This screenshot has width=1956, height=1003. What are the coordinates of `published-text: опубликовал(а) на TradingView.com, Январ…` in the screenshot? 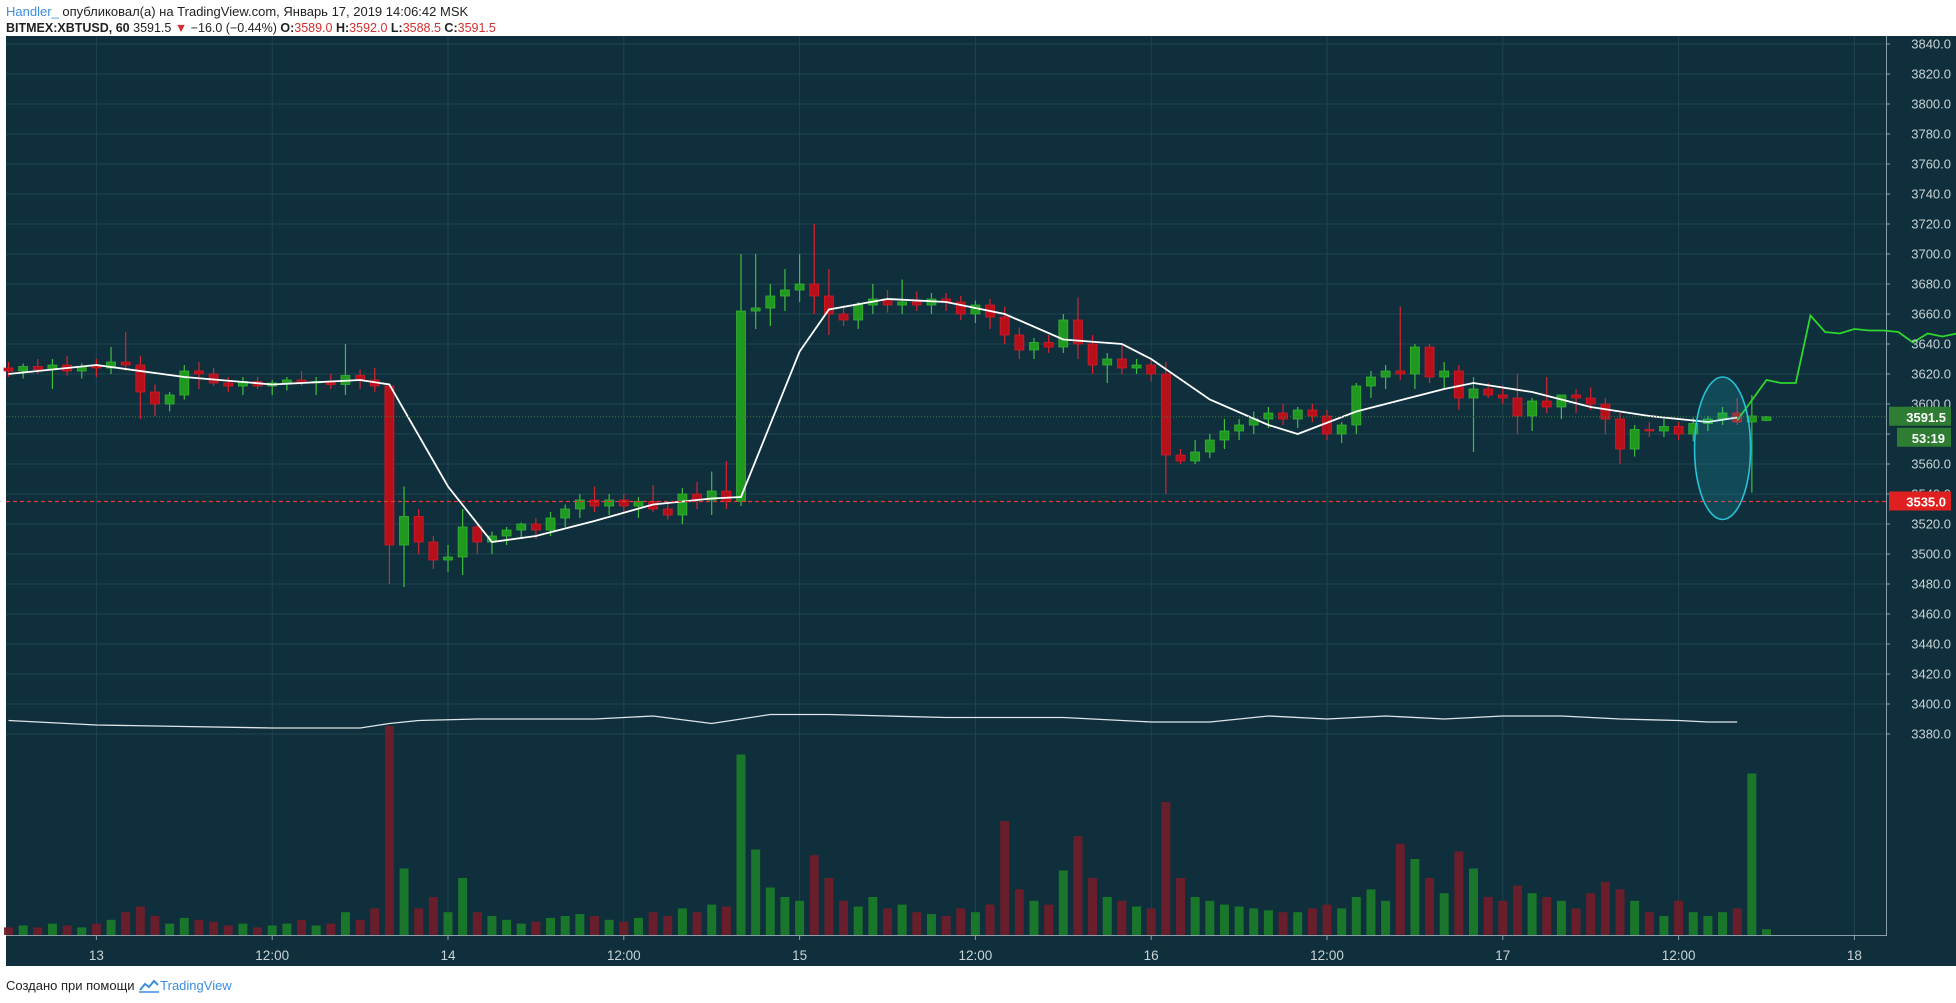 It's located at (265, 11).